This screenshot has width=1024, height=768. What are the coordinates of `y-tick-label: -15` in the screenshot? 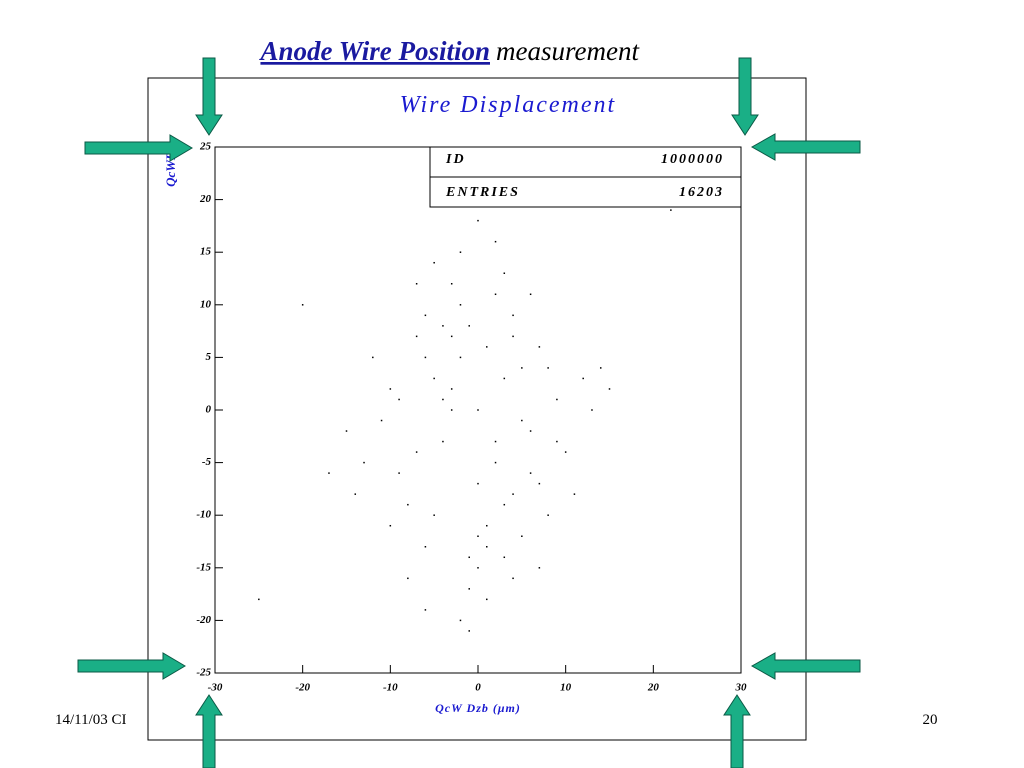 It's located at (203, 567).